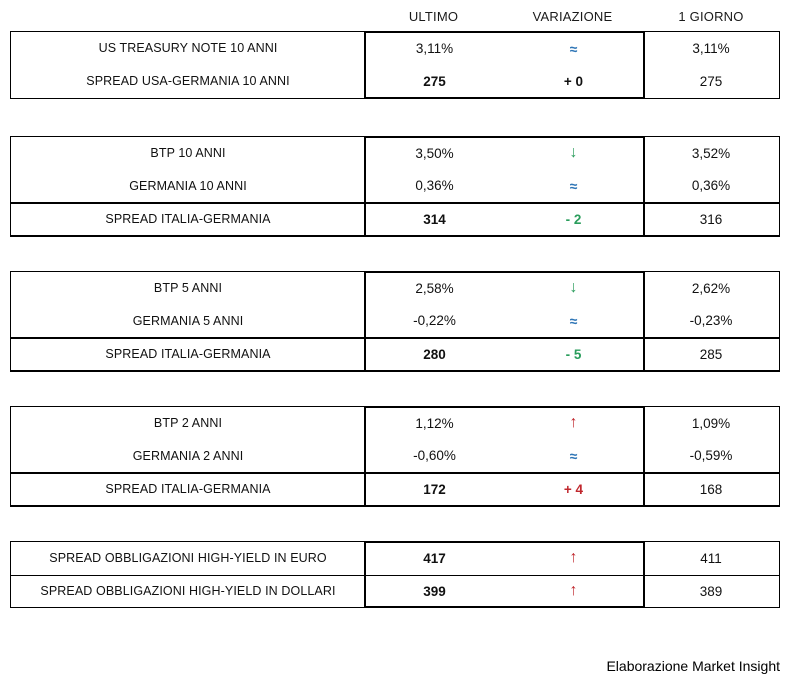  Describe the element at coordinates (188, 423) in the screenshot. I see `row-label: BTP 2 ANNI` at that location.